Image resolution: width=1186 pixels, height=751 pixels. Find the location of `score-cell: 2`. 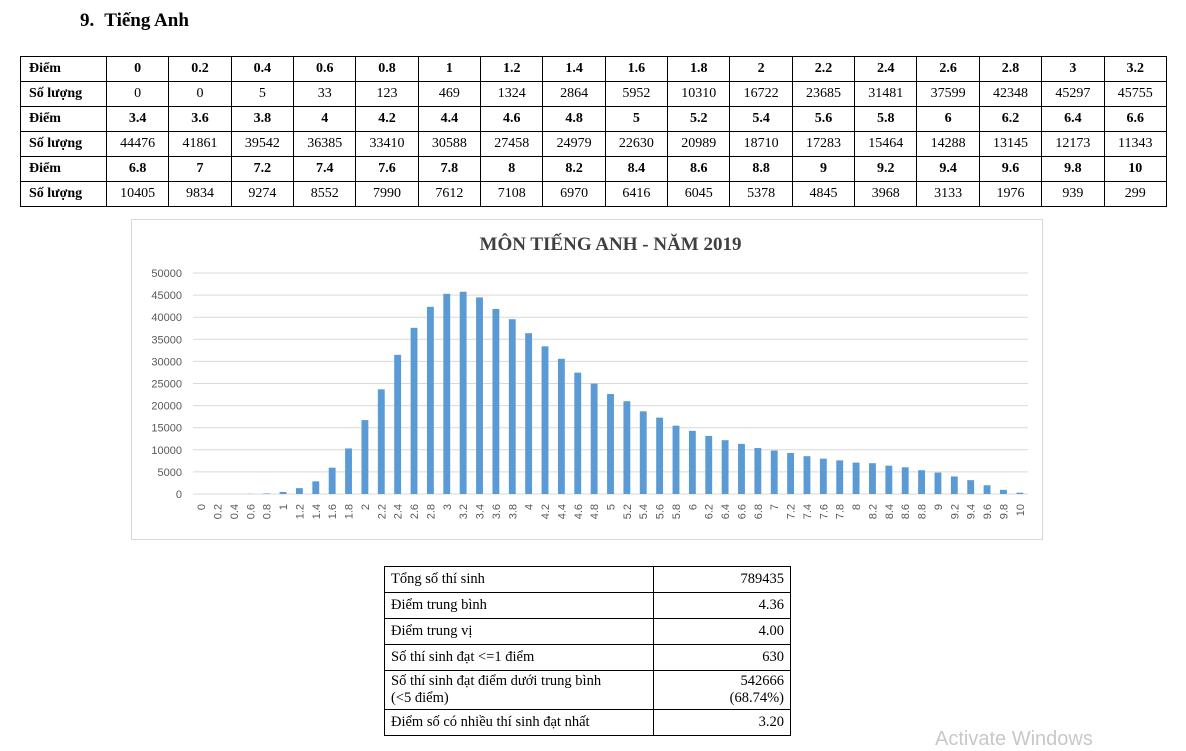

score-cell: 2 is located at coordinates (761, 69).